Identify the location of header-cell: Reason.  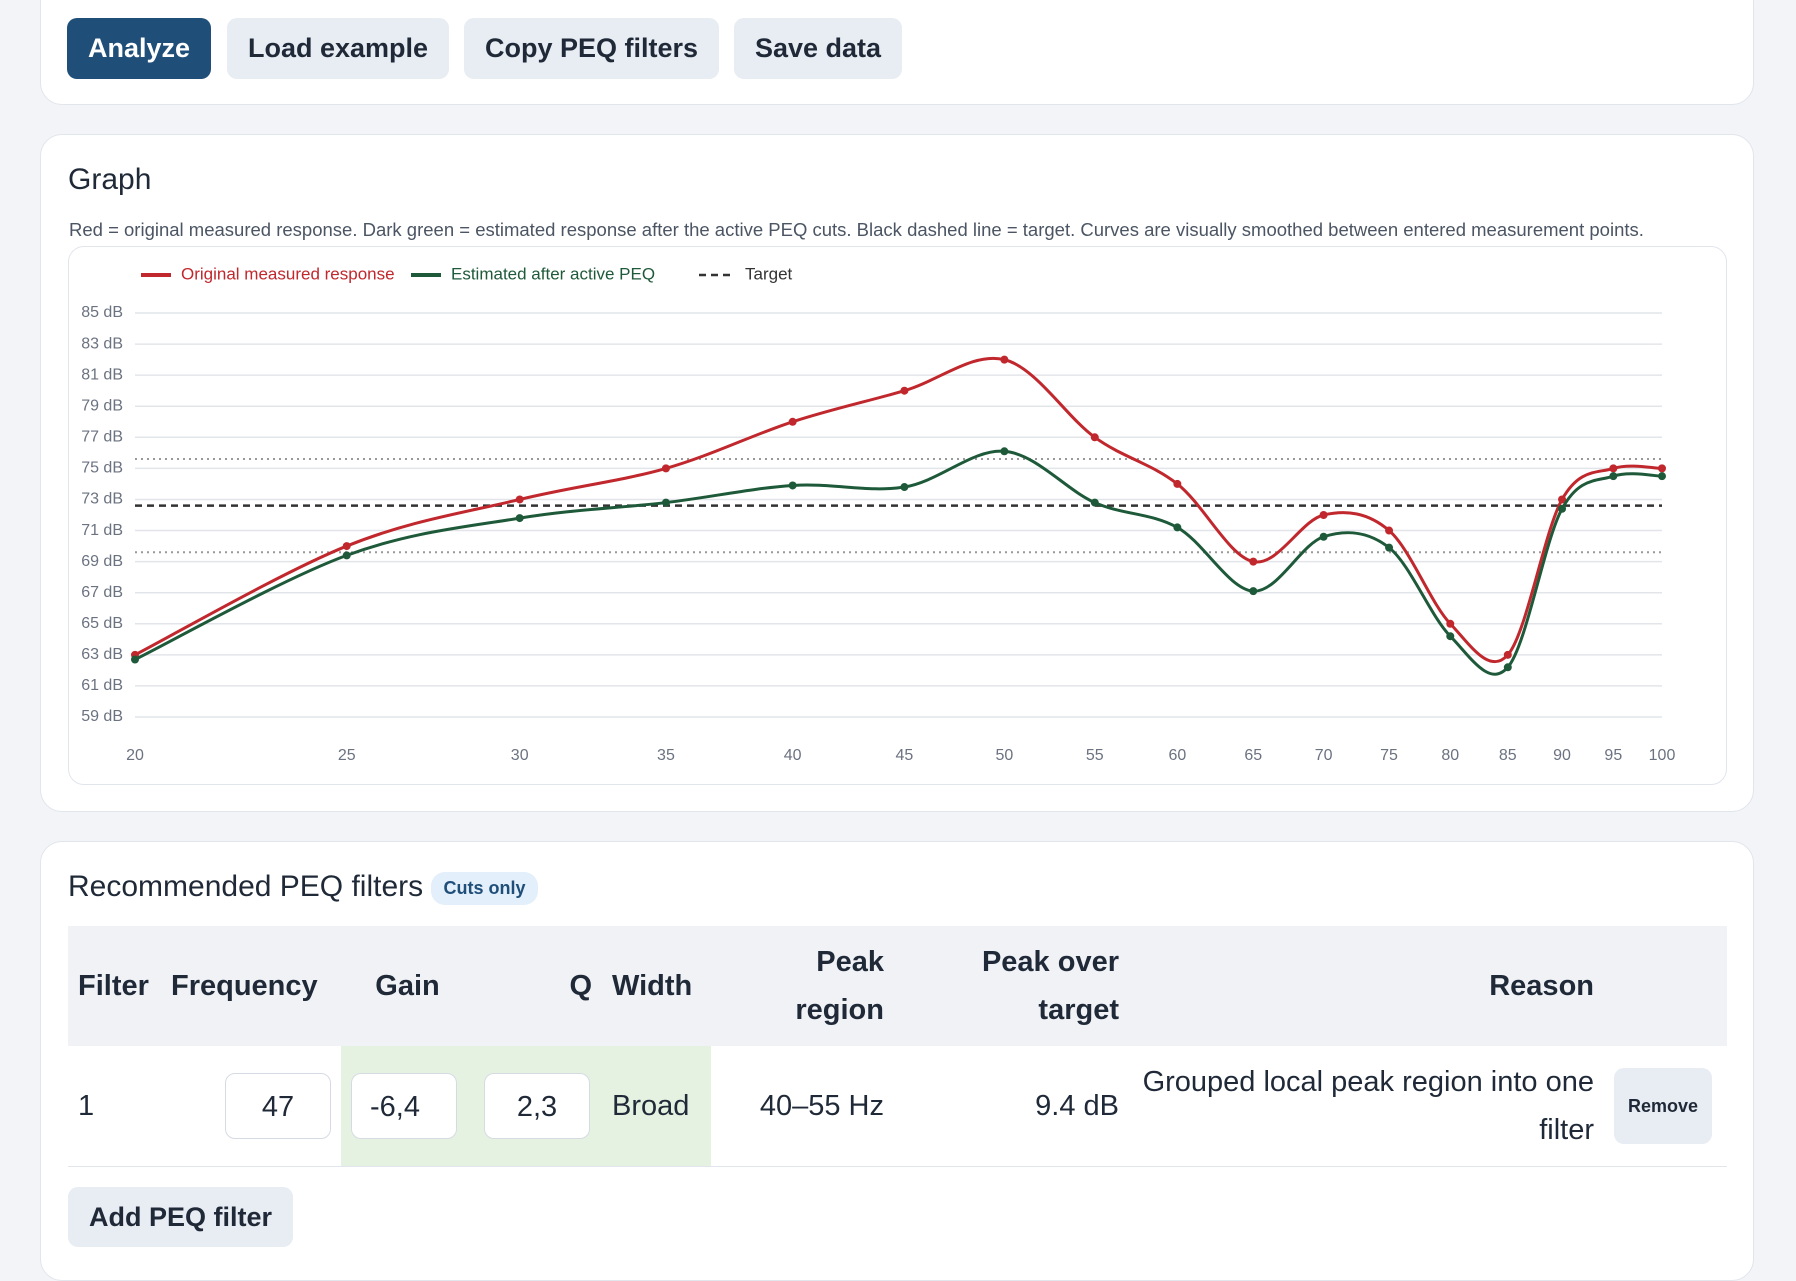
(1366, 986).